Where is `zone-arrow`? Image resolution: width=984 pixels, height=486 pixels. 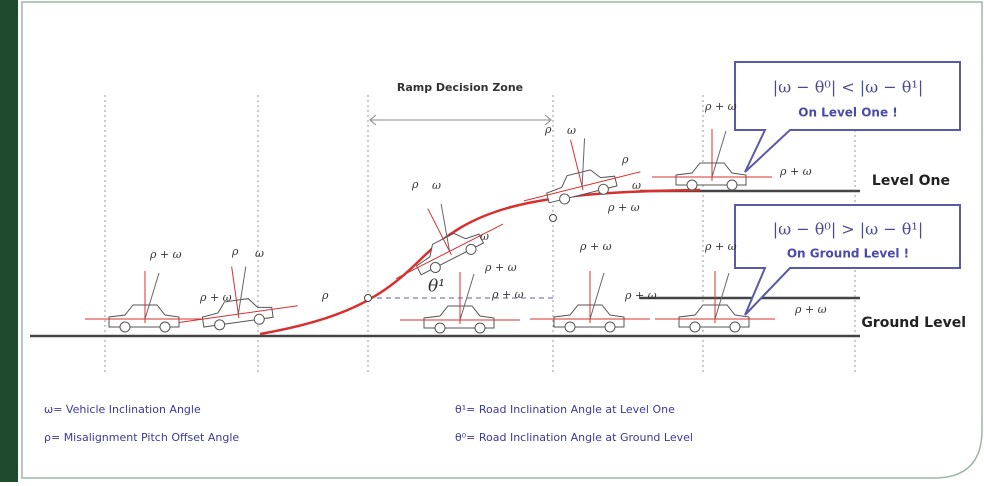 zone-arrow is located at coordinates (460, 120).